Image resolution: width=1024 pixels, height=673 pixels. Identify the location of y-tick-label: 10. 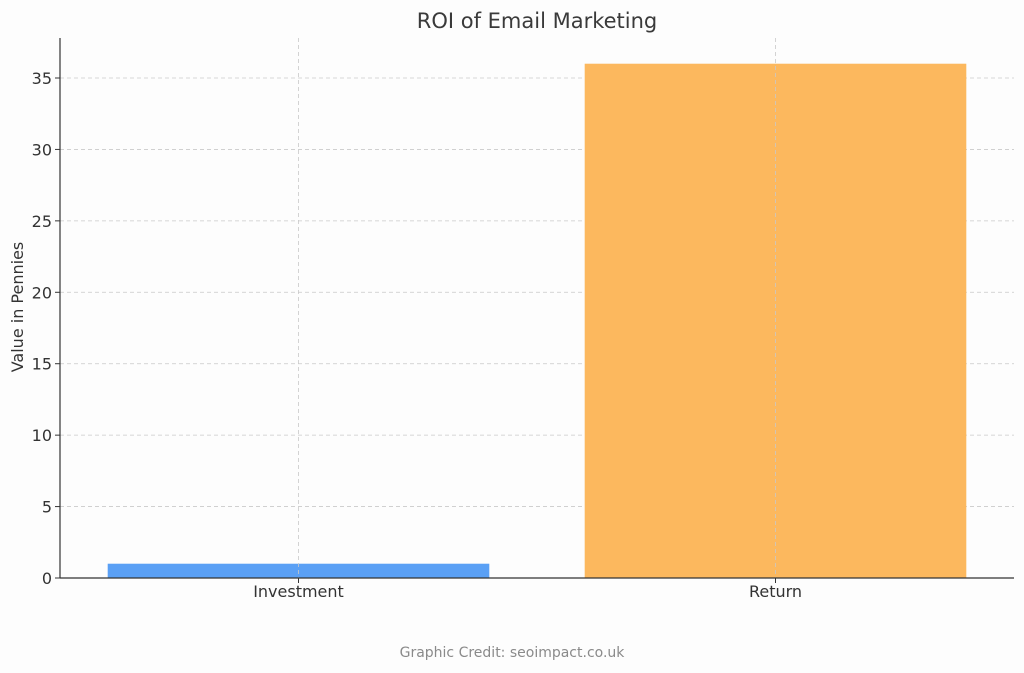
(42, 435).